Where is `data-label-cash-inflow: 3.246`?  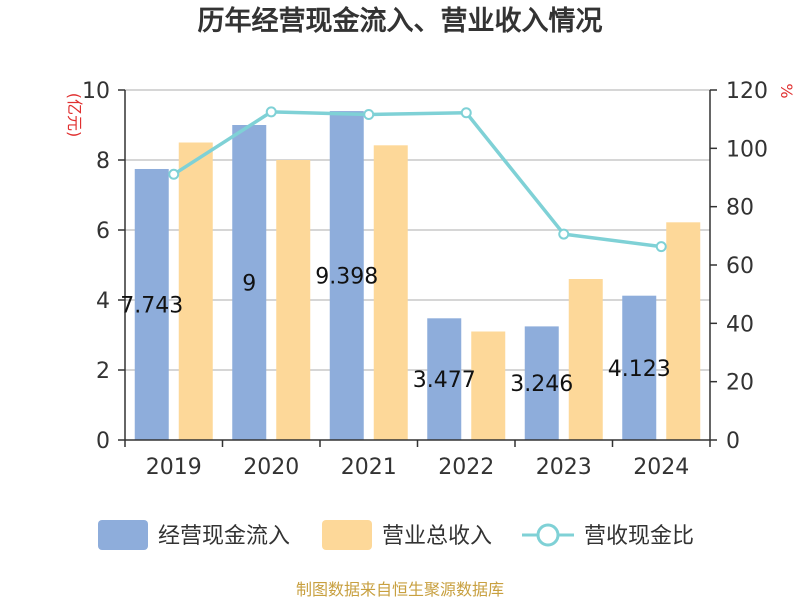
data-label-cash-inflow: 3.246 is located at coordinates (541, 384).